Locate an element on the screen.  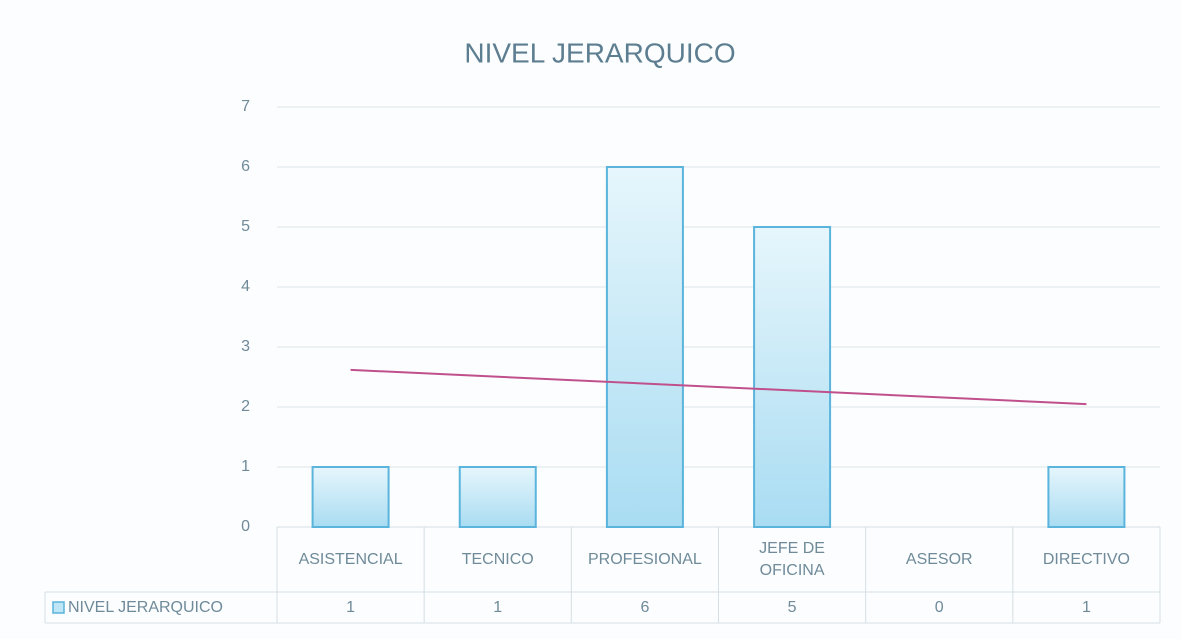
y-tick-label: 3 is located at coordinates (245, 346).